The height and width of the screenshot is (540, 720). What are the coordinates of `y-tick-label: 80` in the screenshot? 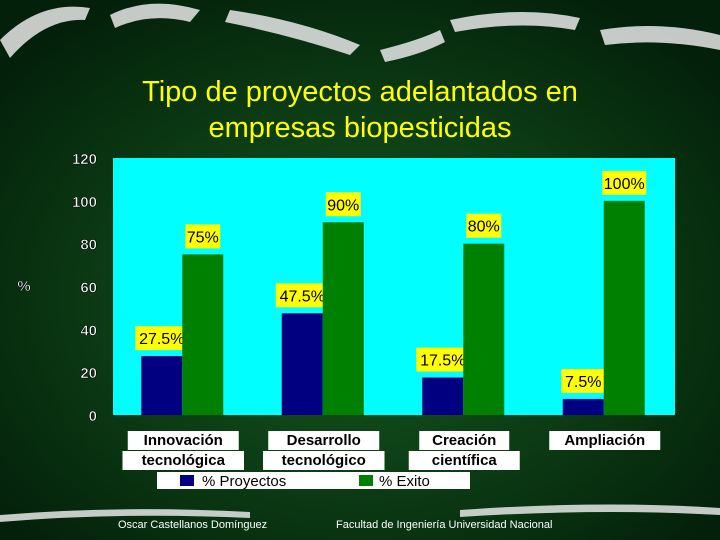 It's located at (88, 245).